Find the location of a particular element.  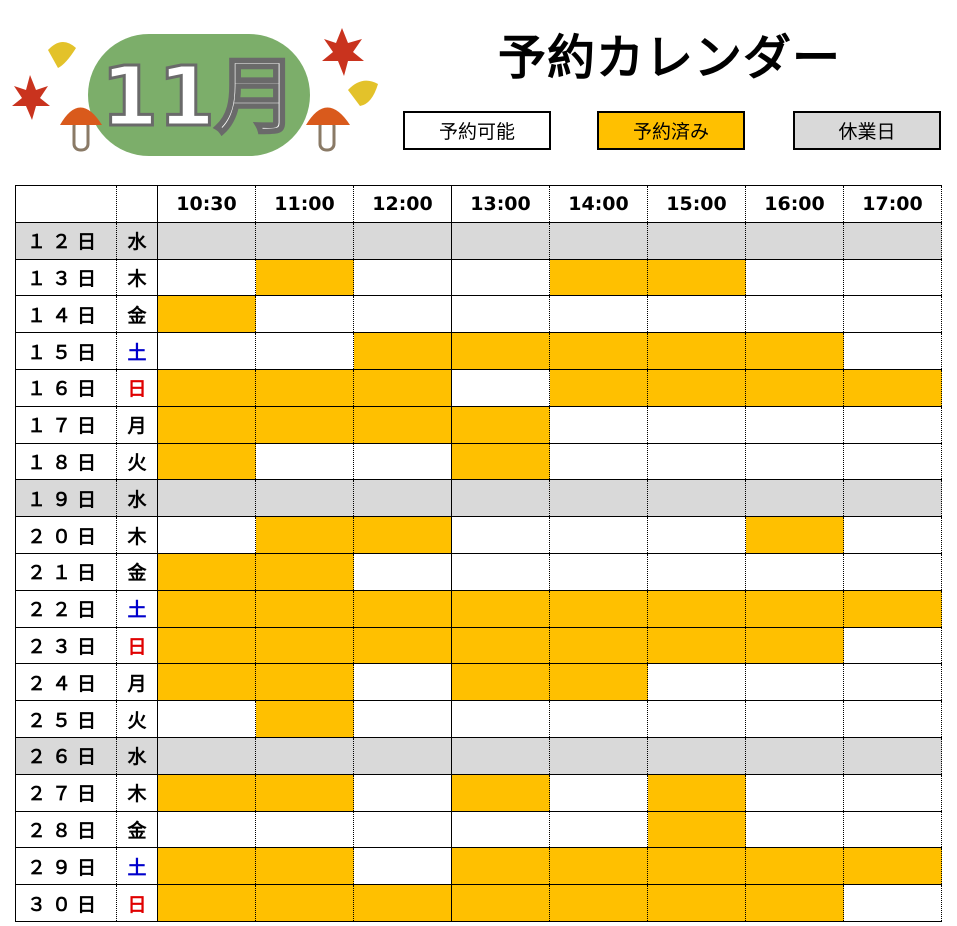

weekday-cell: 月 is located at coordinates (137, 424).